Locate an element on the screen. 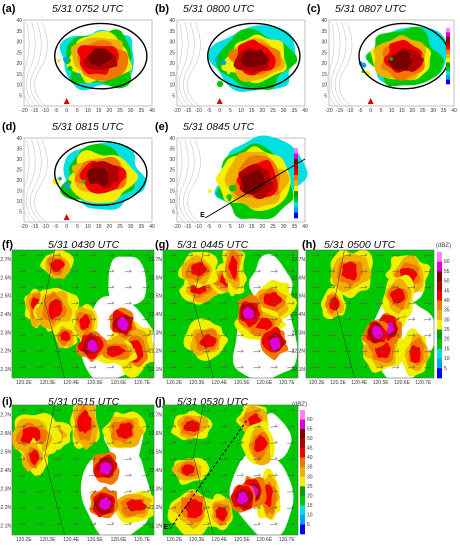 This screenshot has height=550, width=460. panel-h: (h) 5/31 0500 UTC is located at coordinates (380, 312).